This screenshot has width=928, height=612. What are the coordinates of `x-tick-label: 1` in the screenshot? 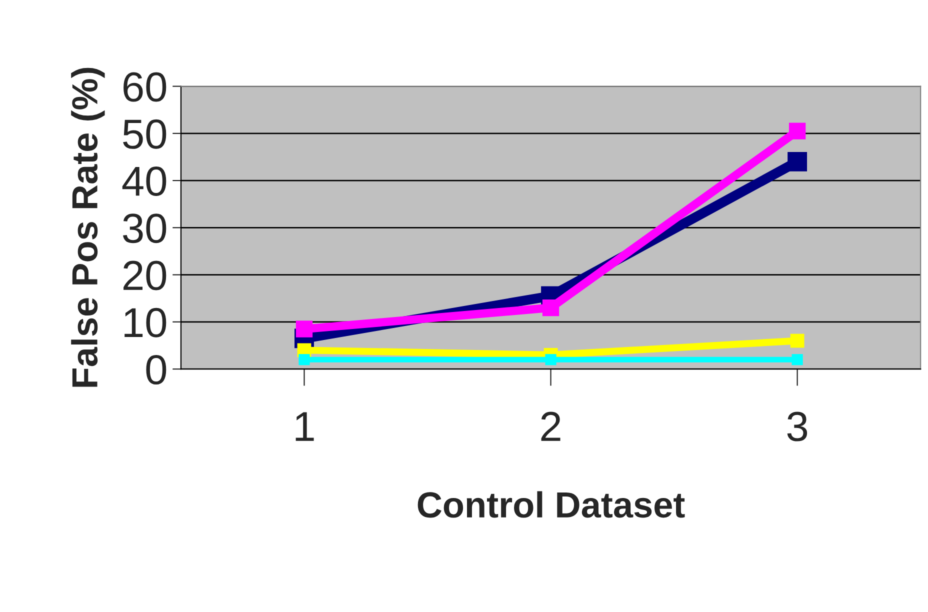 It's located at (305, 426).